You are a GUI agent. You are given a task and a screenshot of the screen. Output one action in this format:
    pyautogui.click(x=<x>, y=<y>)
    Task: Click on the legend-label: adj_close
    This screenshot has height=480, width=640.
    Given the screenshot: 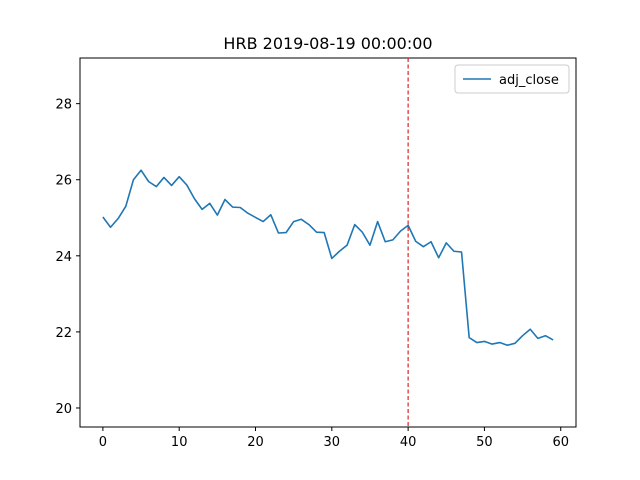 What is the action you would take?
    pyautogui.click(x=529, y=80)
    